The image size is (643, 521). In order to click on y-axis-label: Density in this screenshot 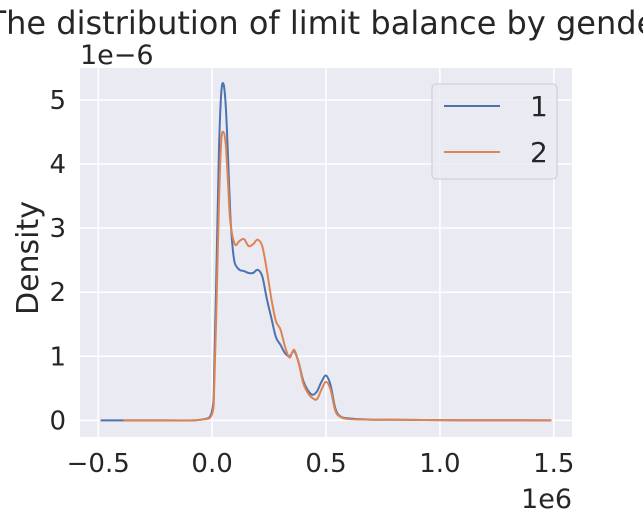, I will do `click(28, 258)`.